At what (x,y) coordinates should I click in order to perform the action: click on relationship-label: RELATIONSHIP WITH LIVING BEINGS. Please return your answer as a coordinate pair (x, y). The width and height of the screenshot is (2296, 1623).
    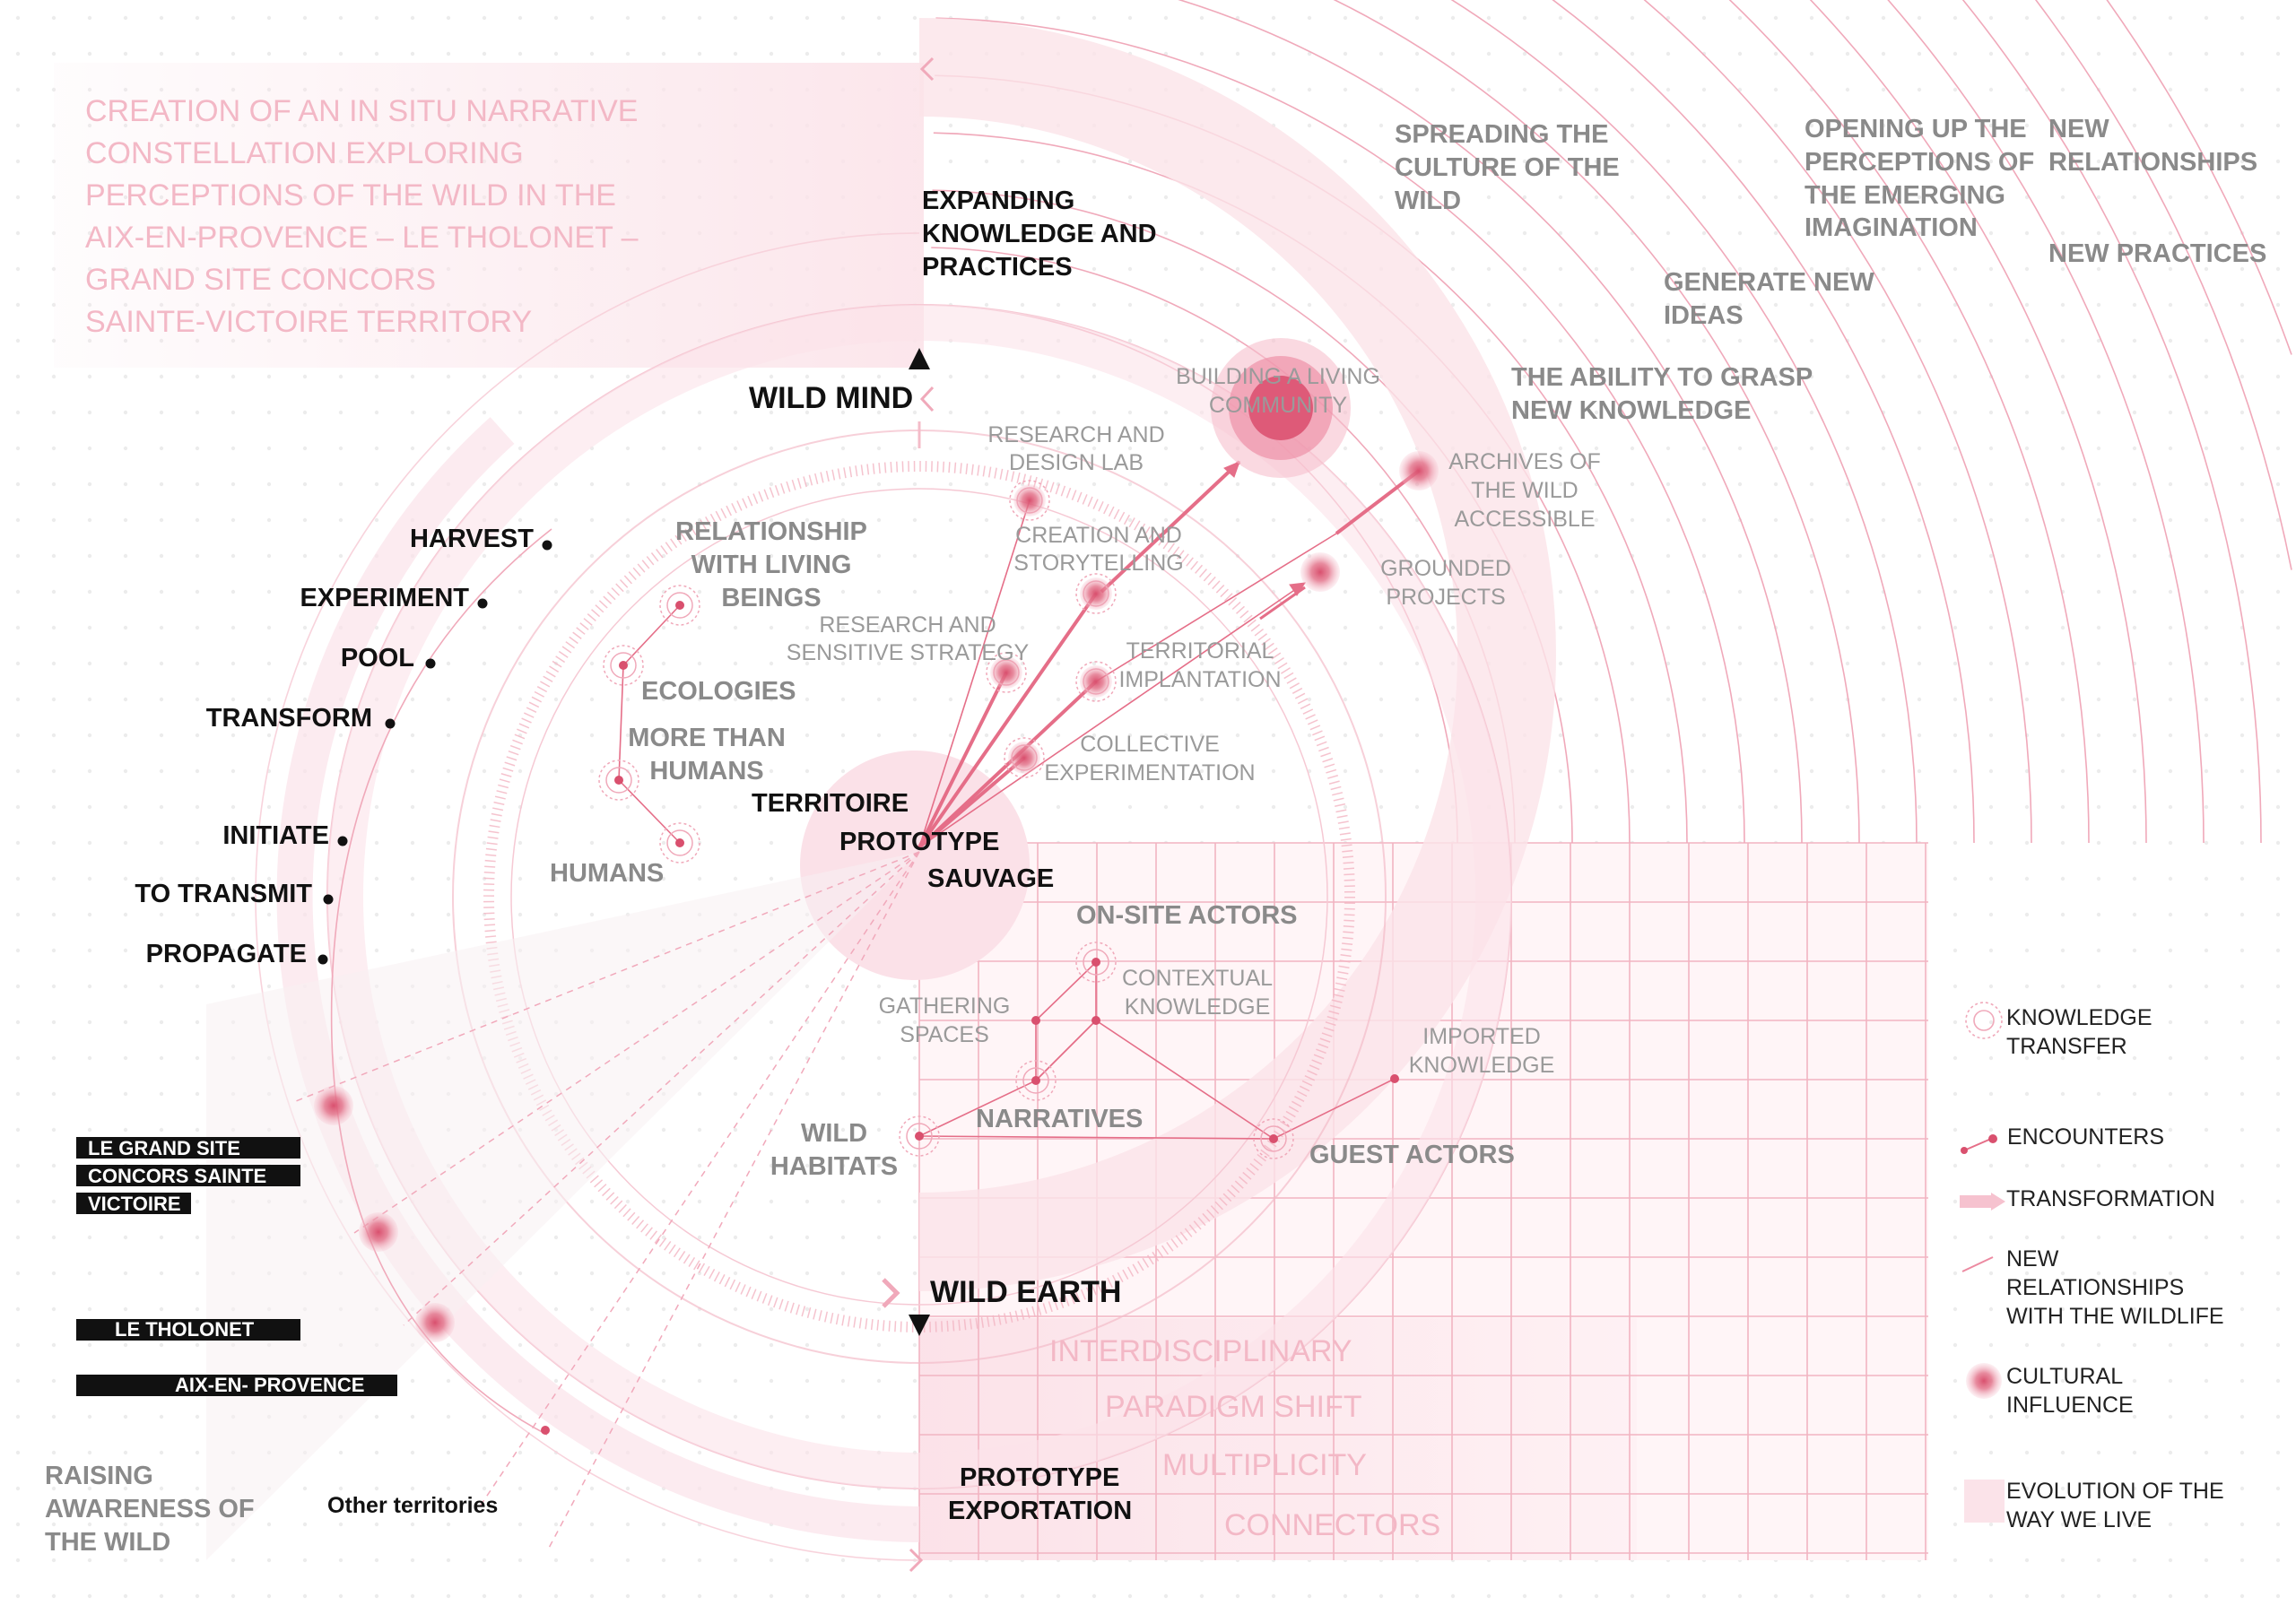
    Looking at the image, I should click on (771, 564).